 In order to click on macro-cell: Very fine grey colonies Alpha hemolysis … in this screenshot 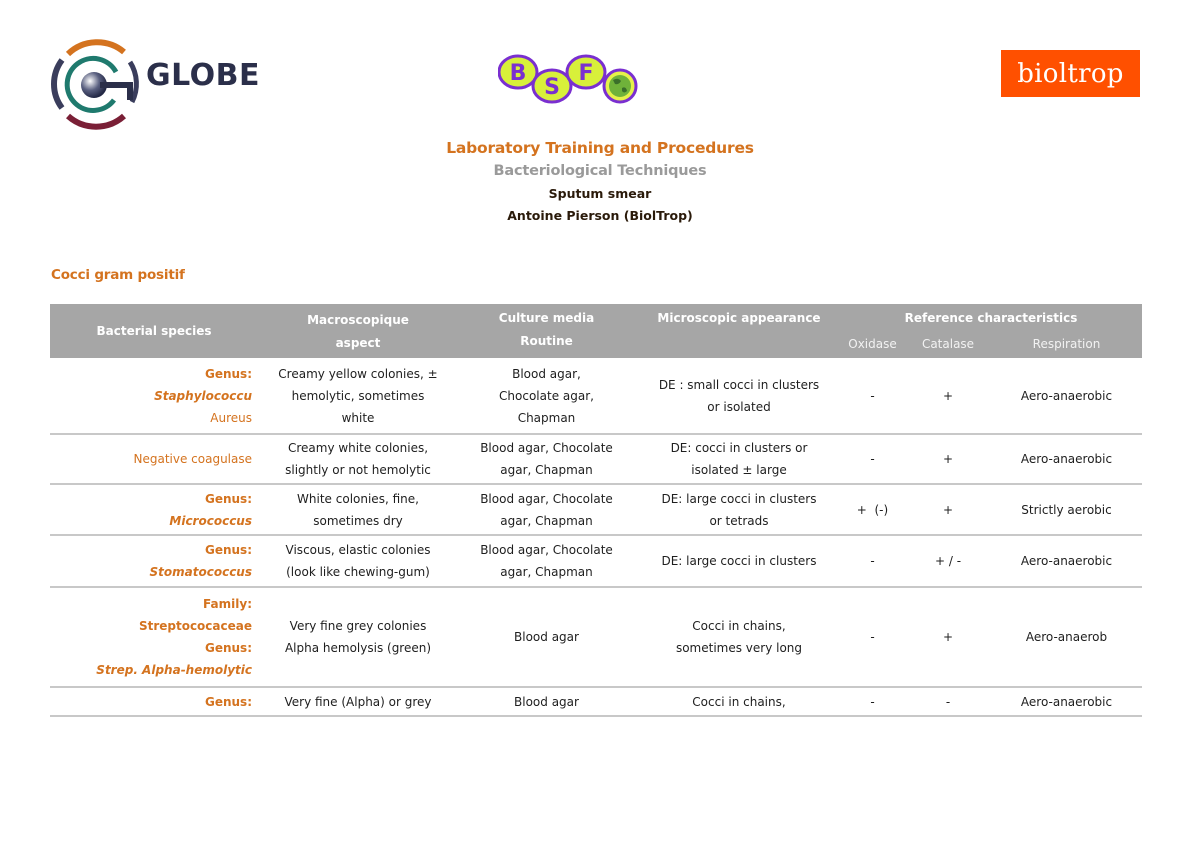, I will do `click(358, 637)`.